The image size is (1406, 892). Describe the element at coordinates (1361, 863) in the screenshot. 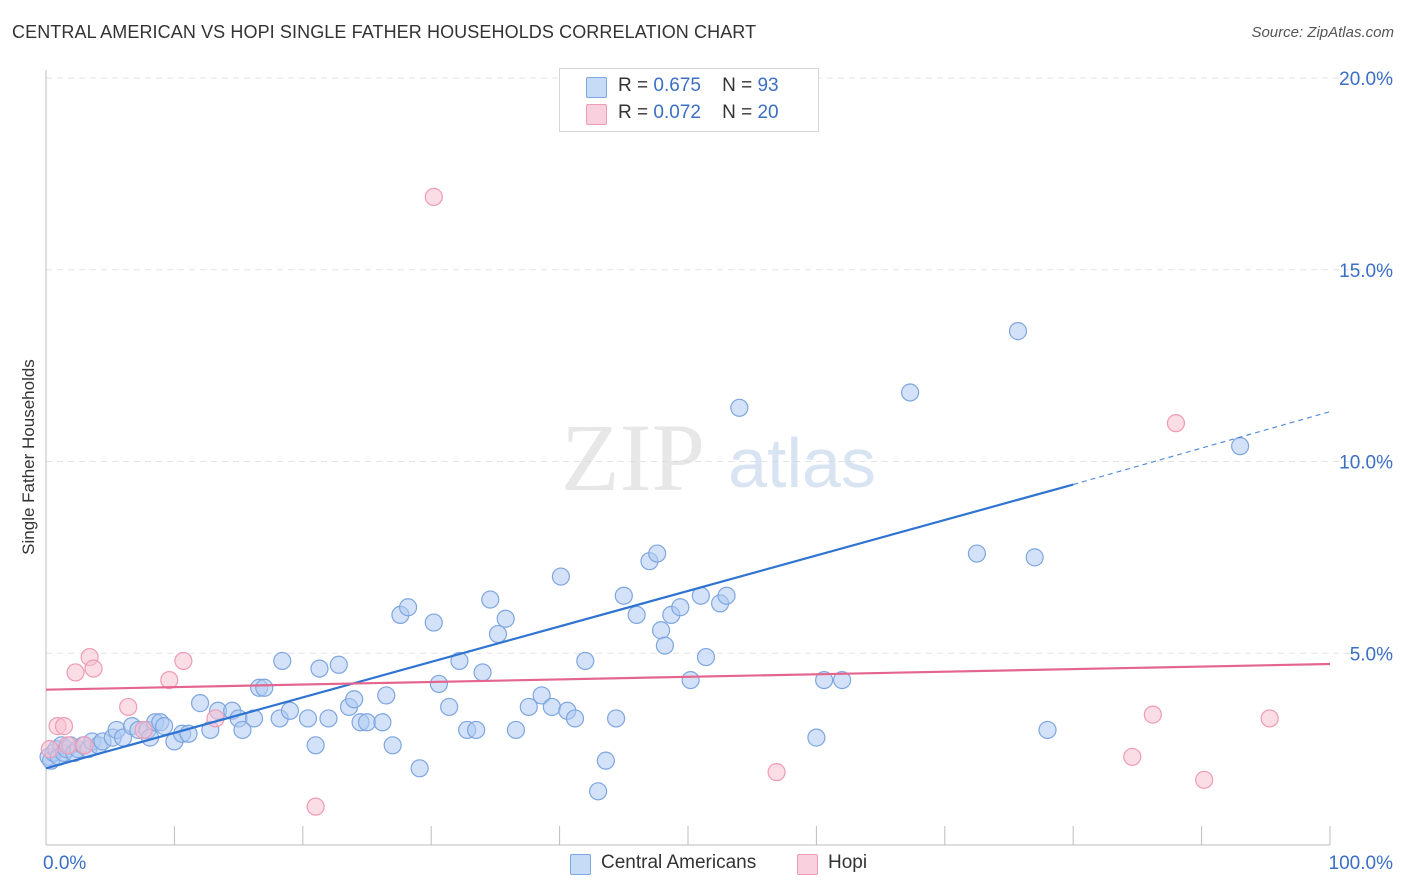

I see `x-tick-label-max: 100.0%` at that location.